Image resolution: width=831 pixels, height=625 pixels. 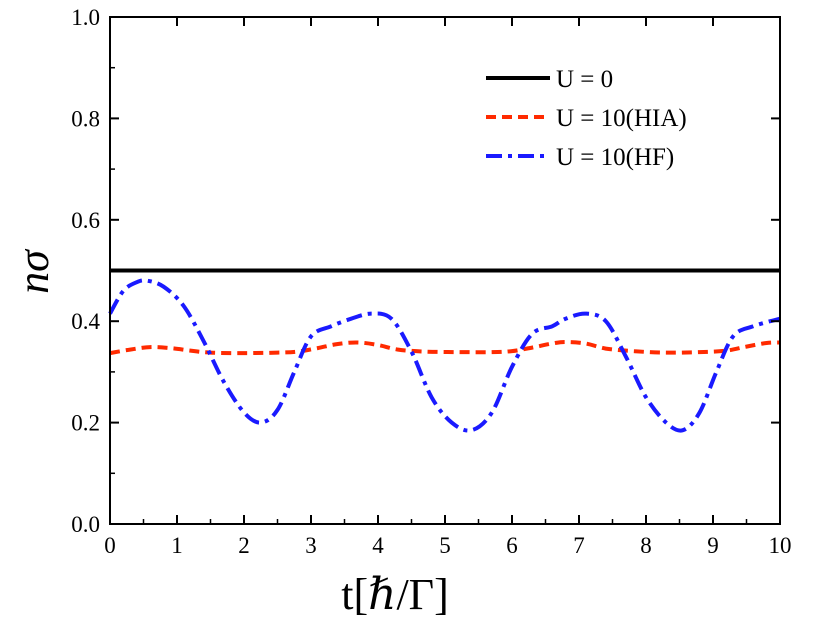 What do you see at coordinates (85, 423) in the screenshot?
I see `y-tick-label: 0.2` at bounding box center [85, 423].